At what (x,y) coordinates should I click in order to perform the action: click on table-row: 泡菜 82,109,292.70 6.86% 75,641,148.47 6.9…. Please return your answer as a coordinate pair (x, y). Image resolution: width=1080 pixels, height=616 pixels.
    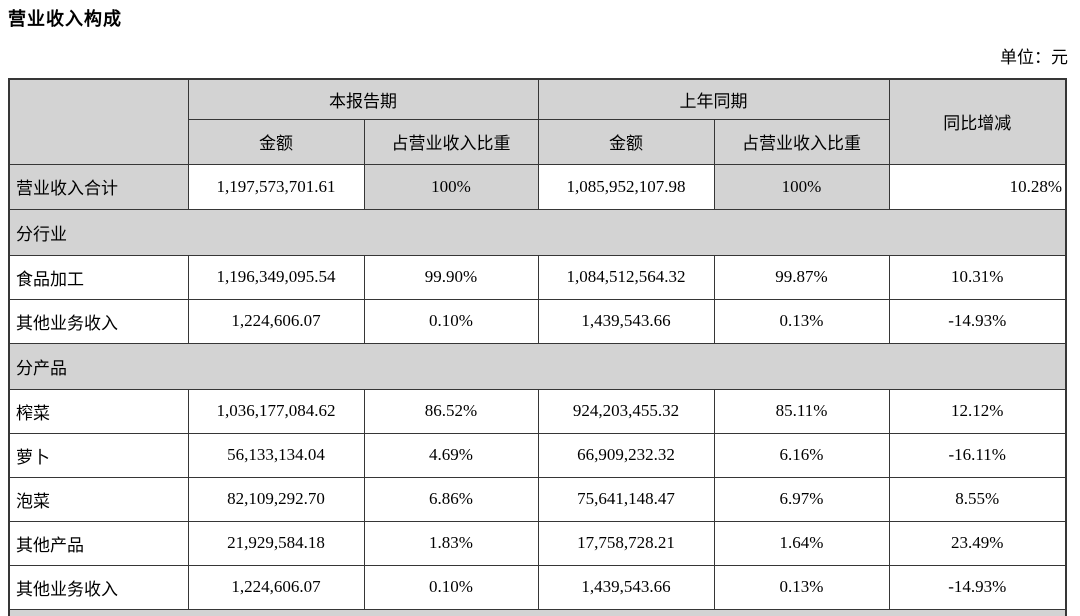
    Looking at the image, I should click on (537, 499).